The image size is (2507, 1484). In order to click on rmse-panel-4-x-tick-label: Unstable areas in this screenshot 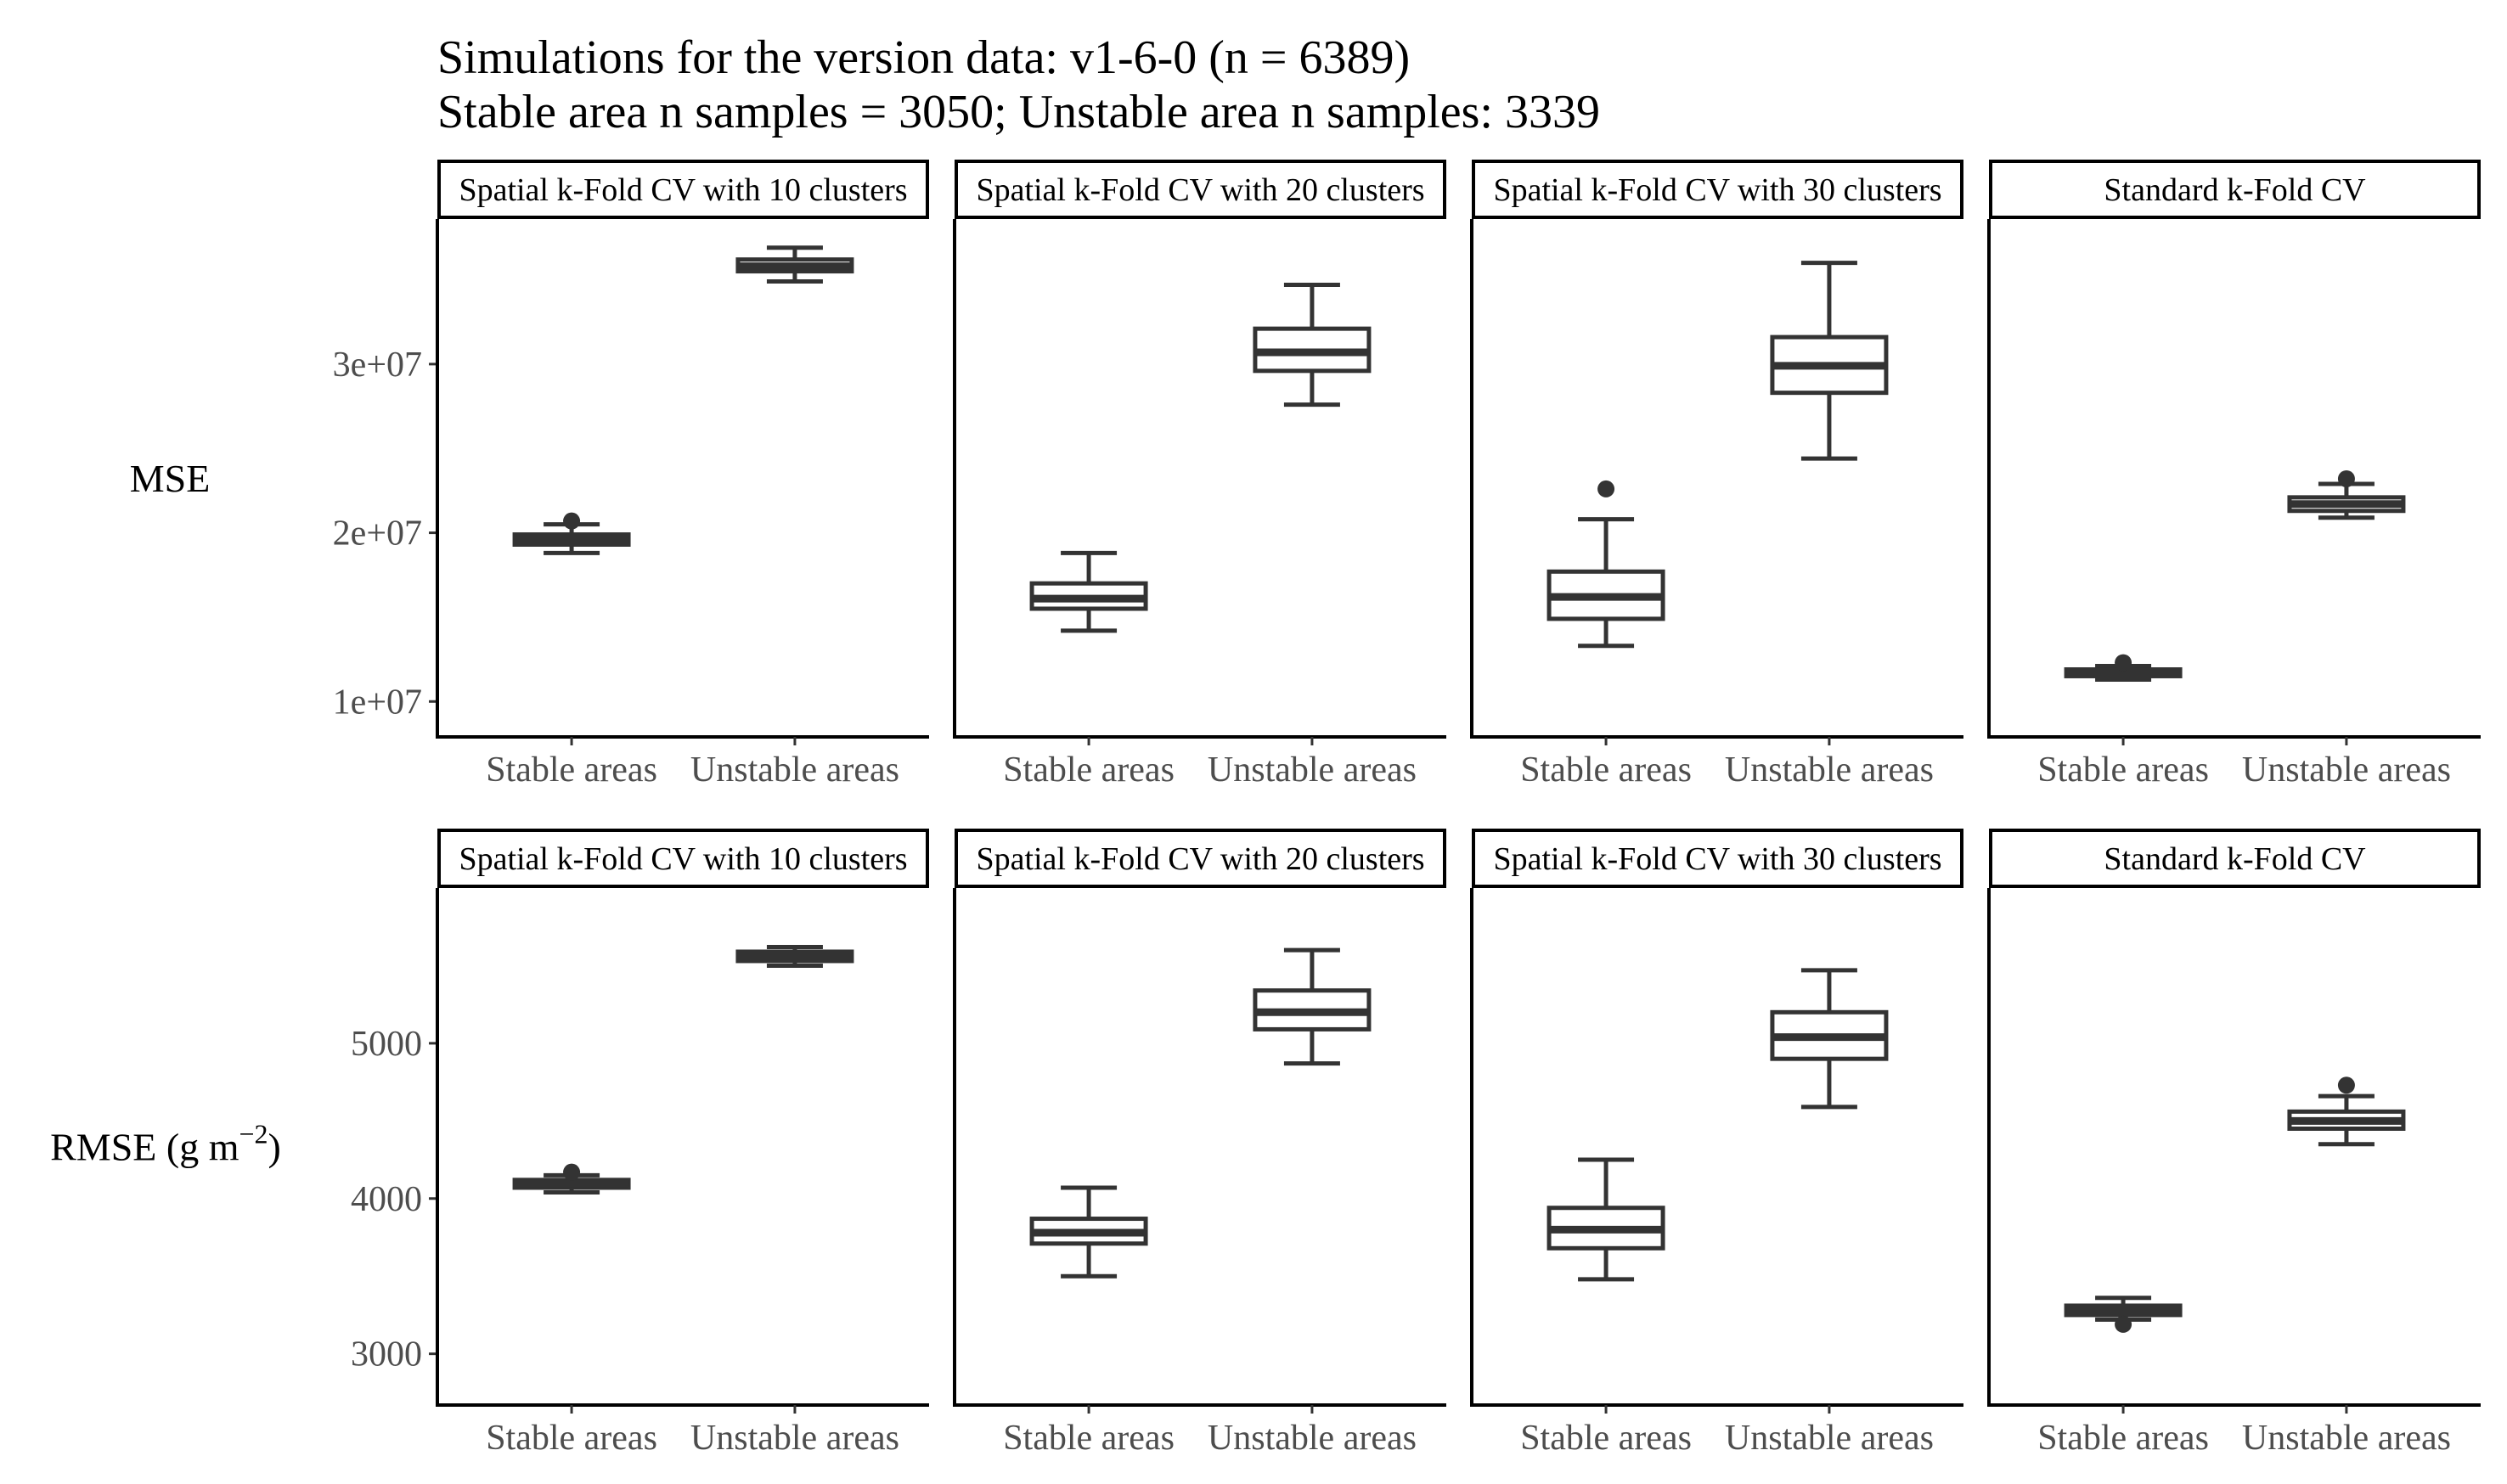, I will do `click(2346, 1439)`.